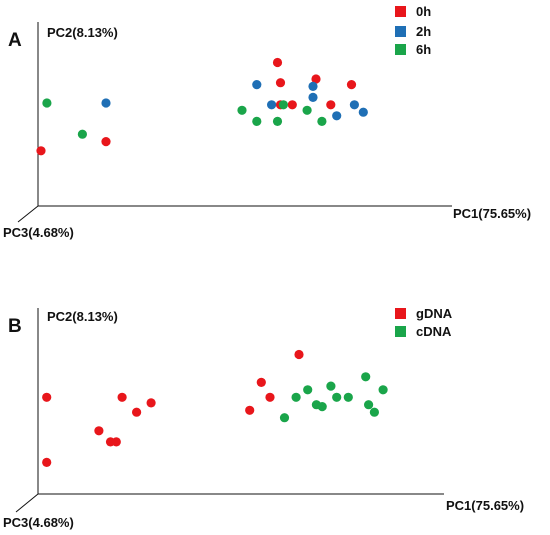 This screenshot has height=535, width=550. I want to click on panel-b-points, so click(215, 408).